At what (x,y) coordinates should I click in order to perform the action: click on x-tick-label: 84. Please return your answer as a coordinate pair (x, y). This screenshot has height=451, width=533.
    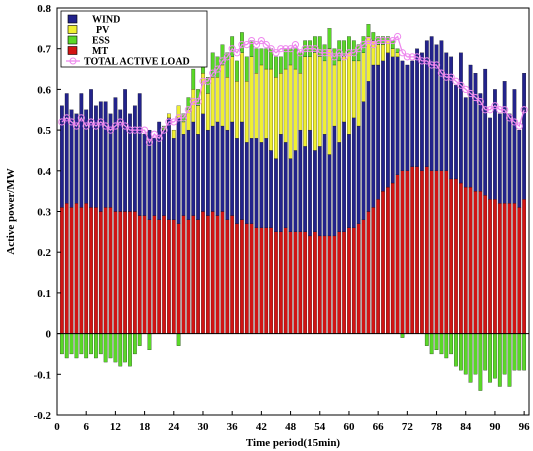
    Looking at the image, I should click on (466, 427).